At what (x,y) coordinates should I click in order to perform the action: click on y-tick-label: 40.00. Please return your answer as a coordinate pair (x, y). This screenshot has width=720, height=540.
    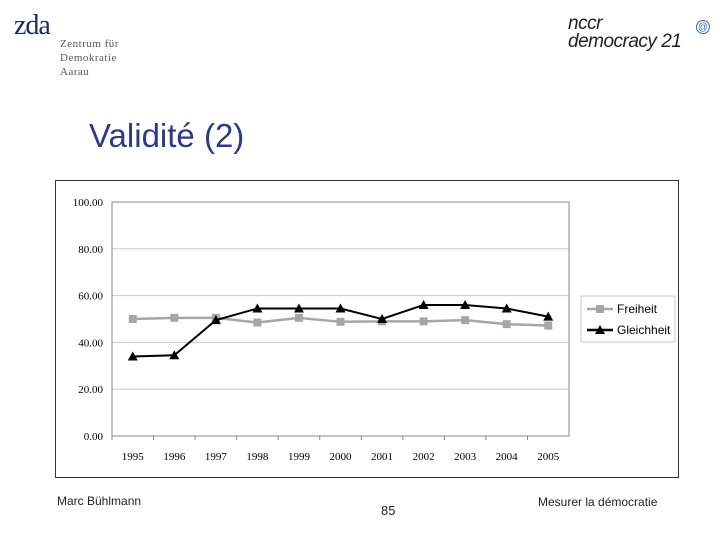
    Looking at the image, I should click on (90, 343).